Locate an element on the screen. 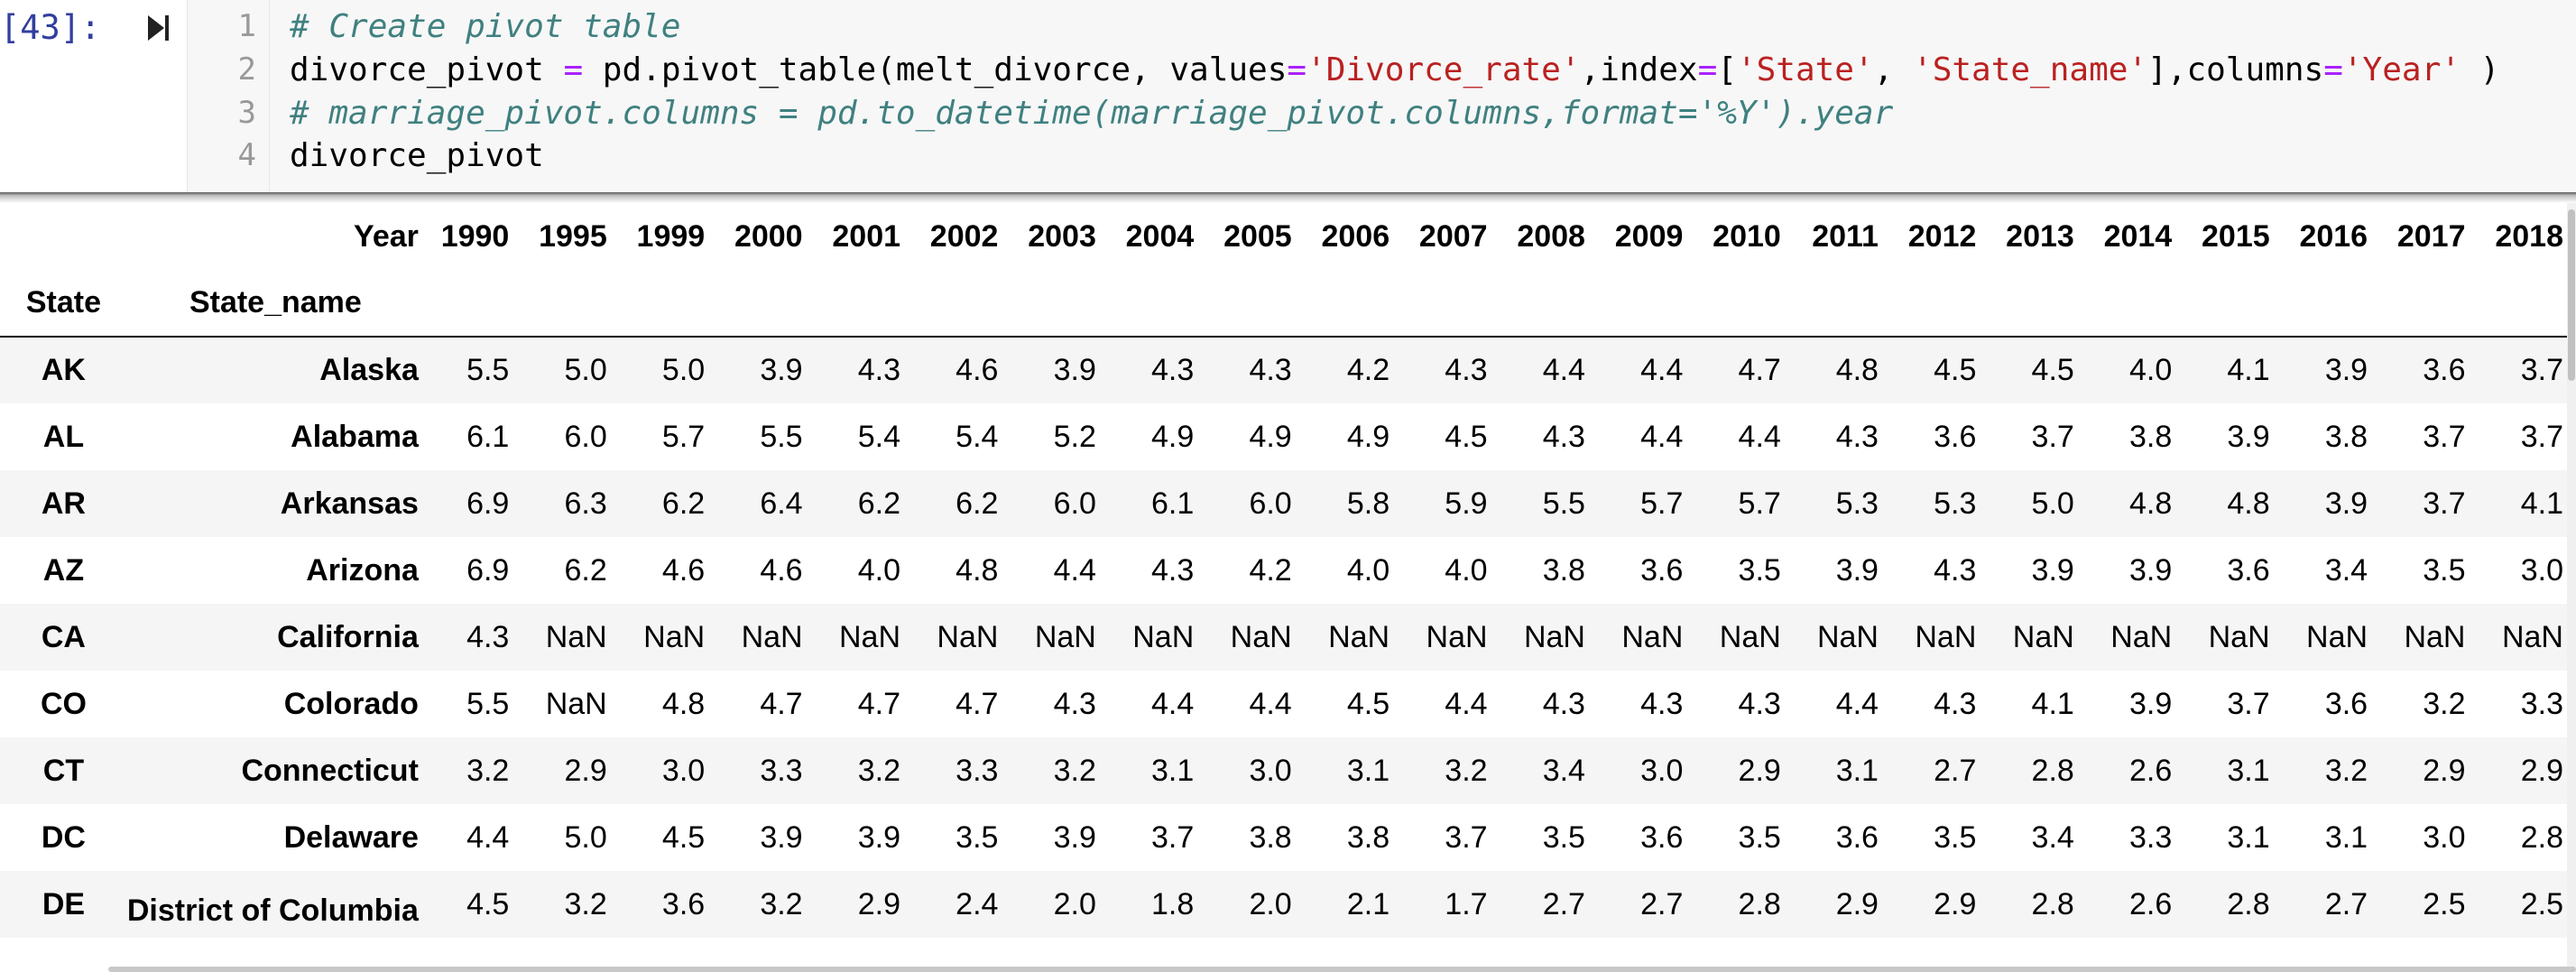 Image resolution: width=2576 pixels, height=972 pixels. year-header: 2014 is located at coordinates (2138, 236).